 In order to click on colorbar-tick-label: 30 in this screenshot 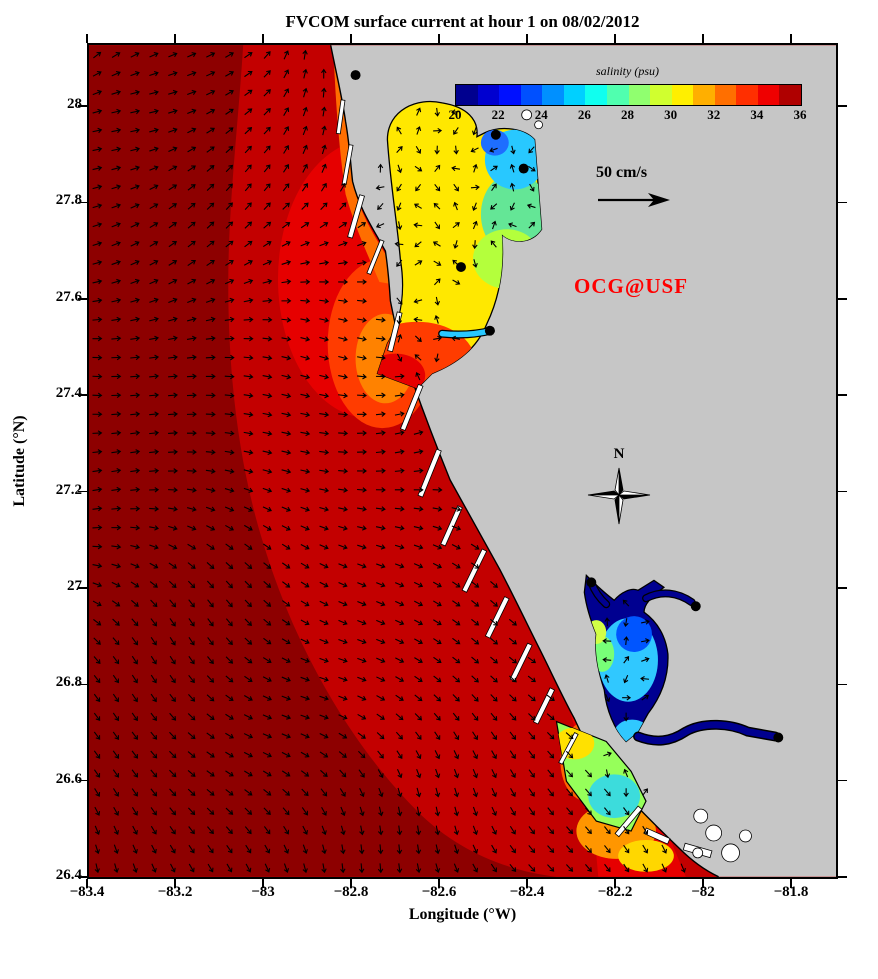, I will do `click(671, 114)`.